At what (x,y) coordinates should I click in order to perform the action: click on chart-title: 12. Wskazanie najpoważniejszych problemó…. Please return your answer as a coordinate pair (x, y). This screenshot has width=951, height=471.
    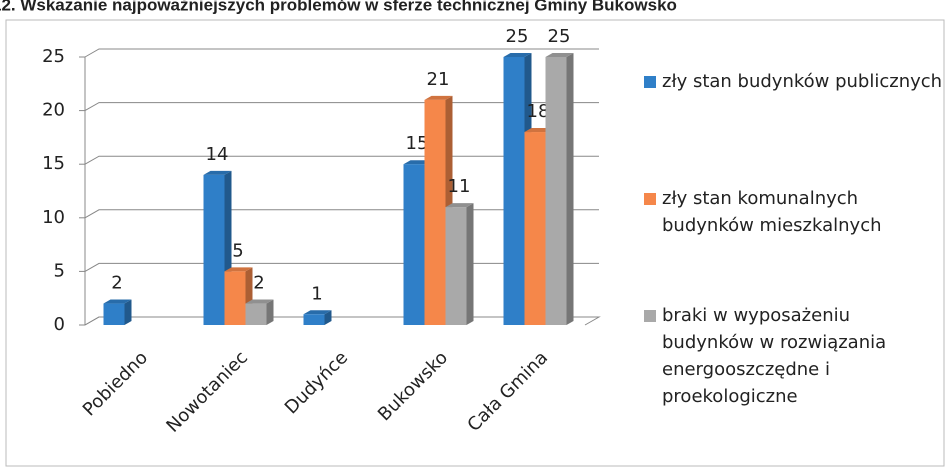
    Looking at the image, I should click on (338, 7).